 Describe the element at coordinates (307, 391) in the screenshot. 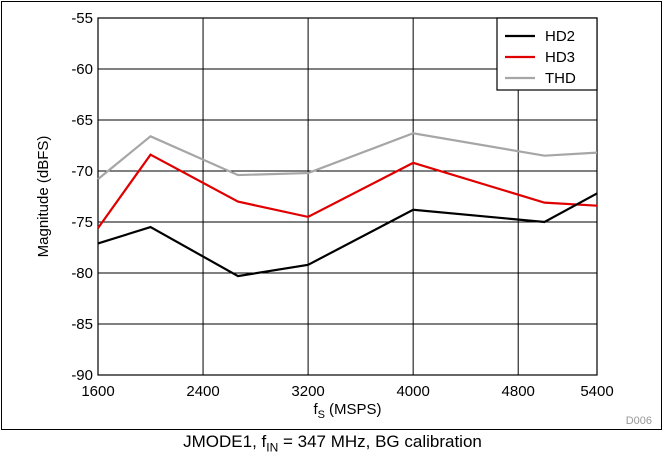

I see `x-tick-label: 3200` at that location.